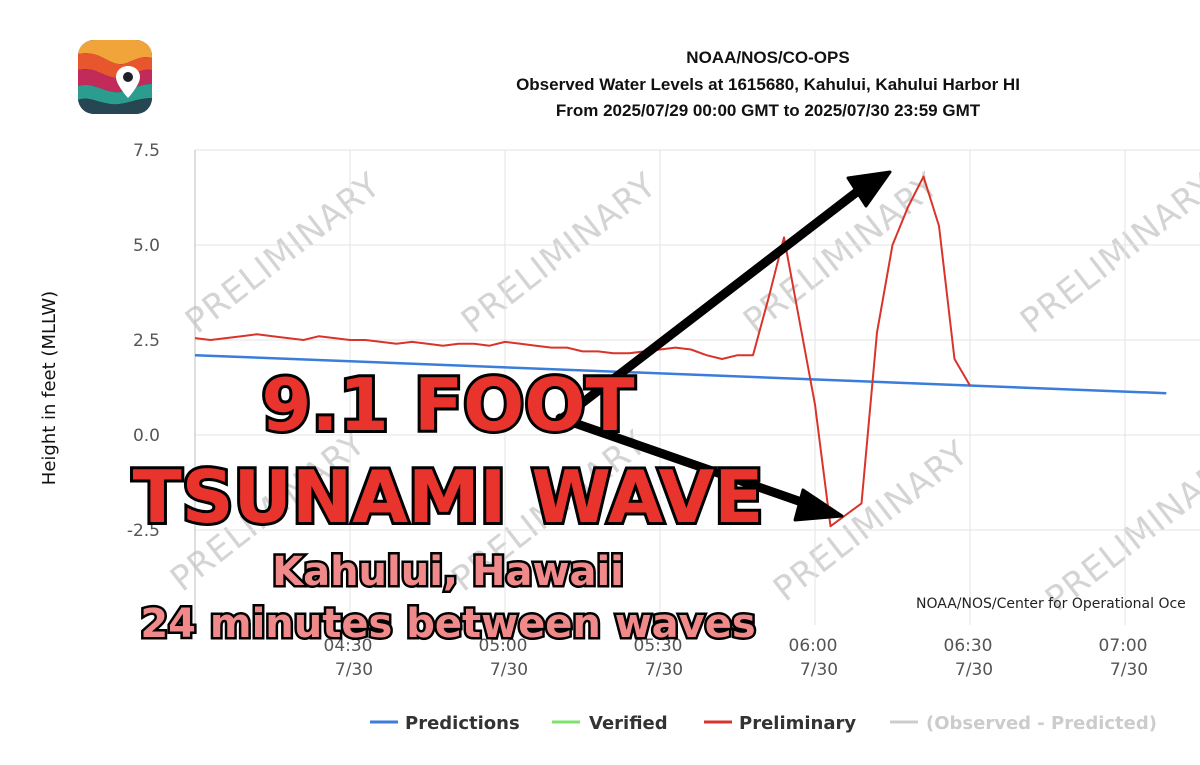  I want to click on legend-label: Predictions, so click(462, 723).